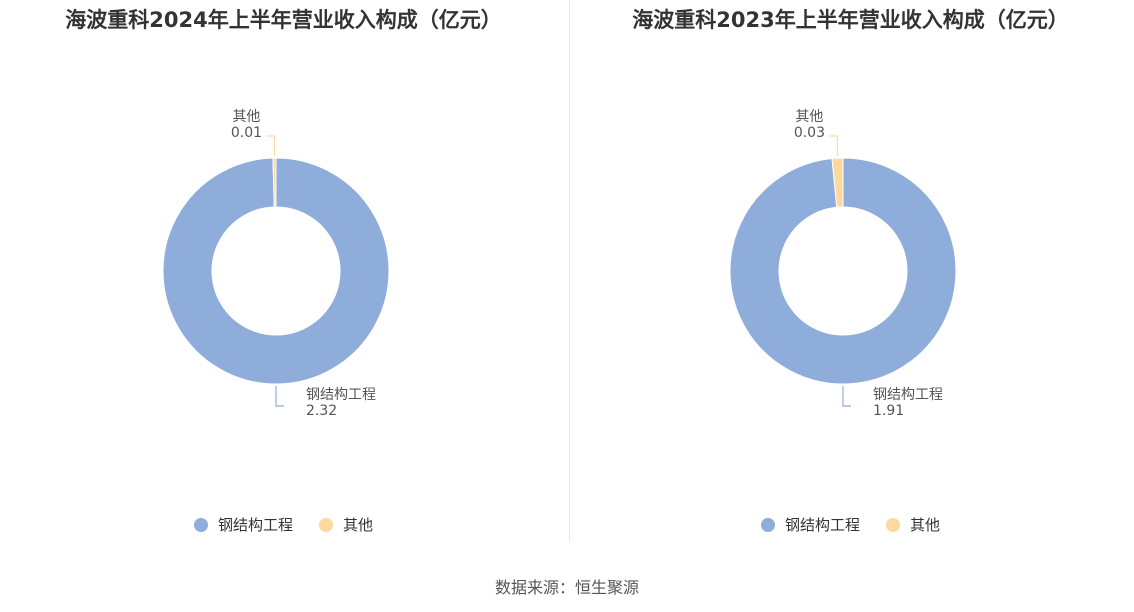 The width and height of the screenshot is (1134, 612). I want to click on data-source: 数据来源：恒生聚源, so click(566, 587).